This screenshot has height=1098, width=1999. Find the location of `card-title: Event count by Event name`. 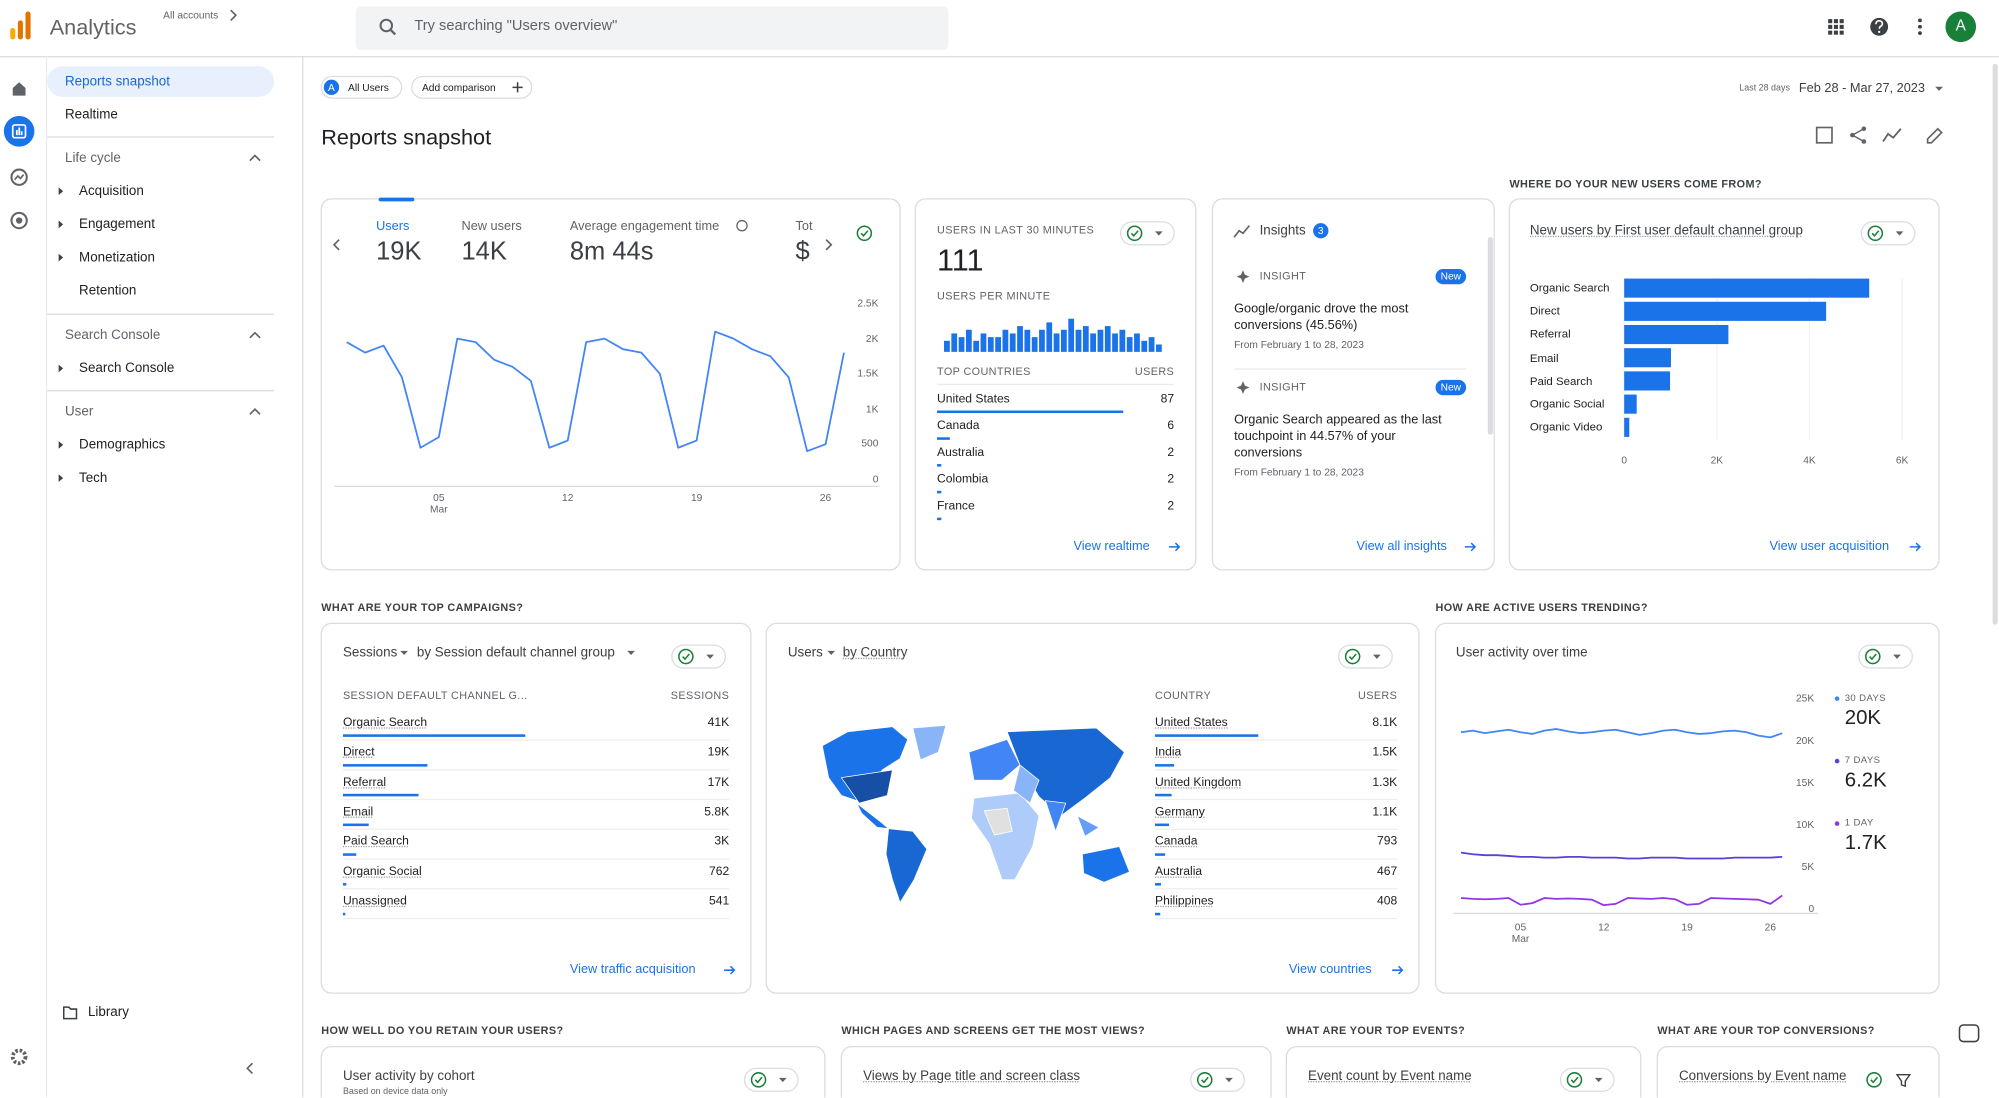

card-title: Event count by Event name is located at coordinates (1390, 1076).